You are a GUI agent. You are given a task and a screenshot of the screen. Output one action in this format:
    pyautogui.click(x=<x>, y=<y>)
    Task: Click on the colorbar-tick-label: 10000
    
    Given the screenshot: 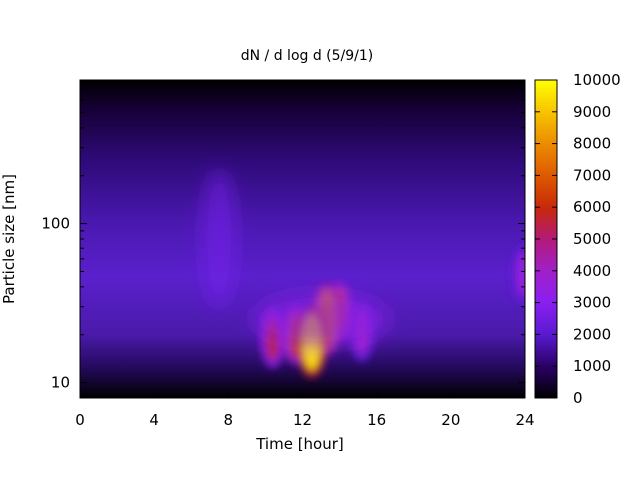 What is the action you would take?
    pyautogui.click(x=597, y=80)
    